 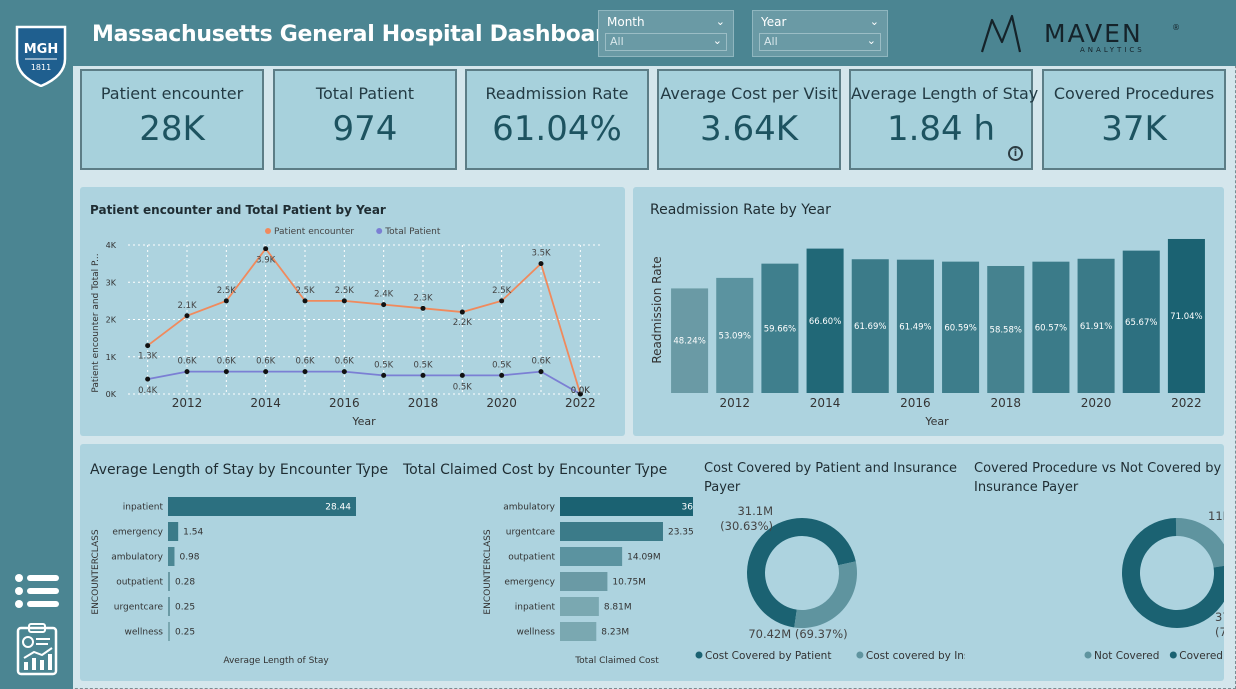 What do you see at coordinates (1096, 403) in the screenshot?
I see `x-tick-label: 2020` at bounding box center [1096, 403].